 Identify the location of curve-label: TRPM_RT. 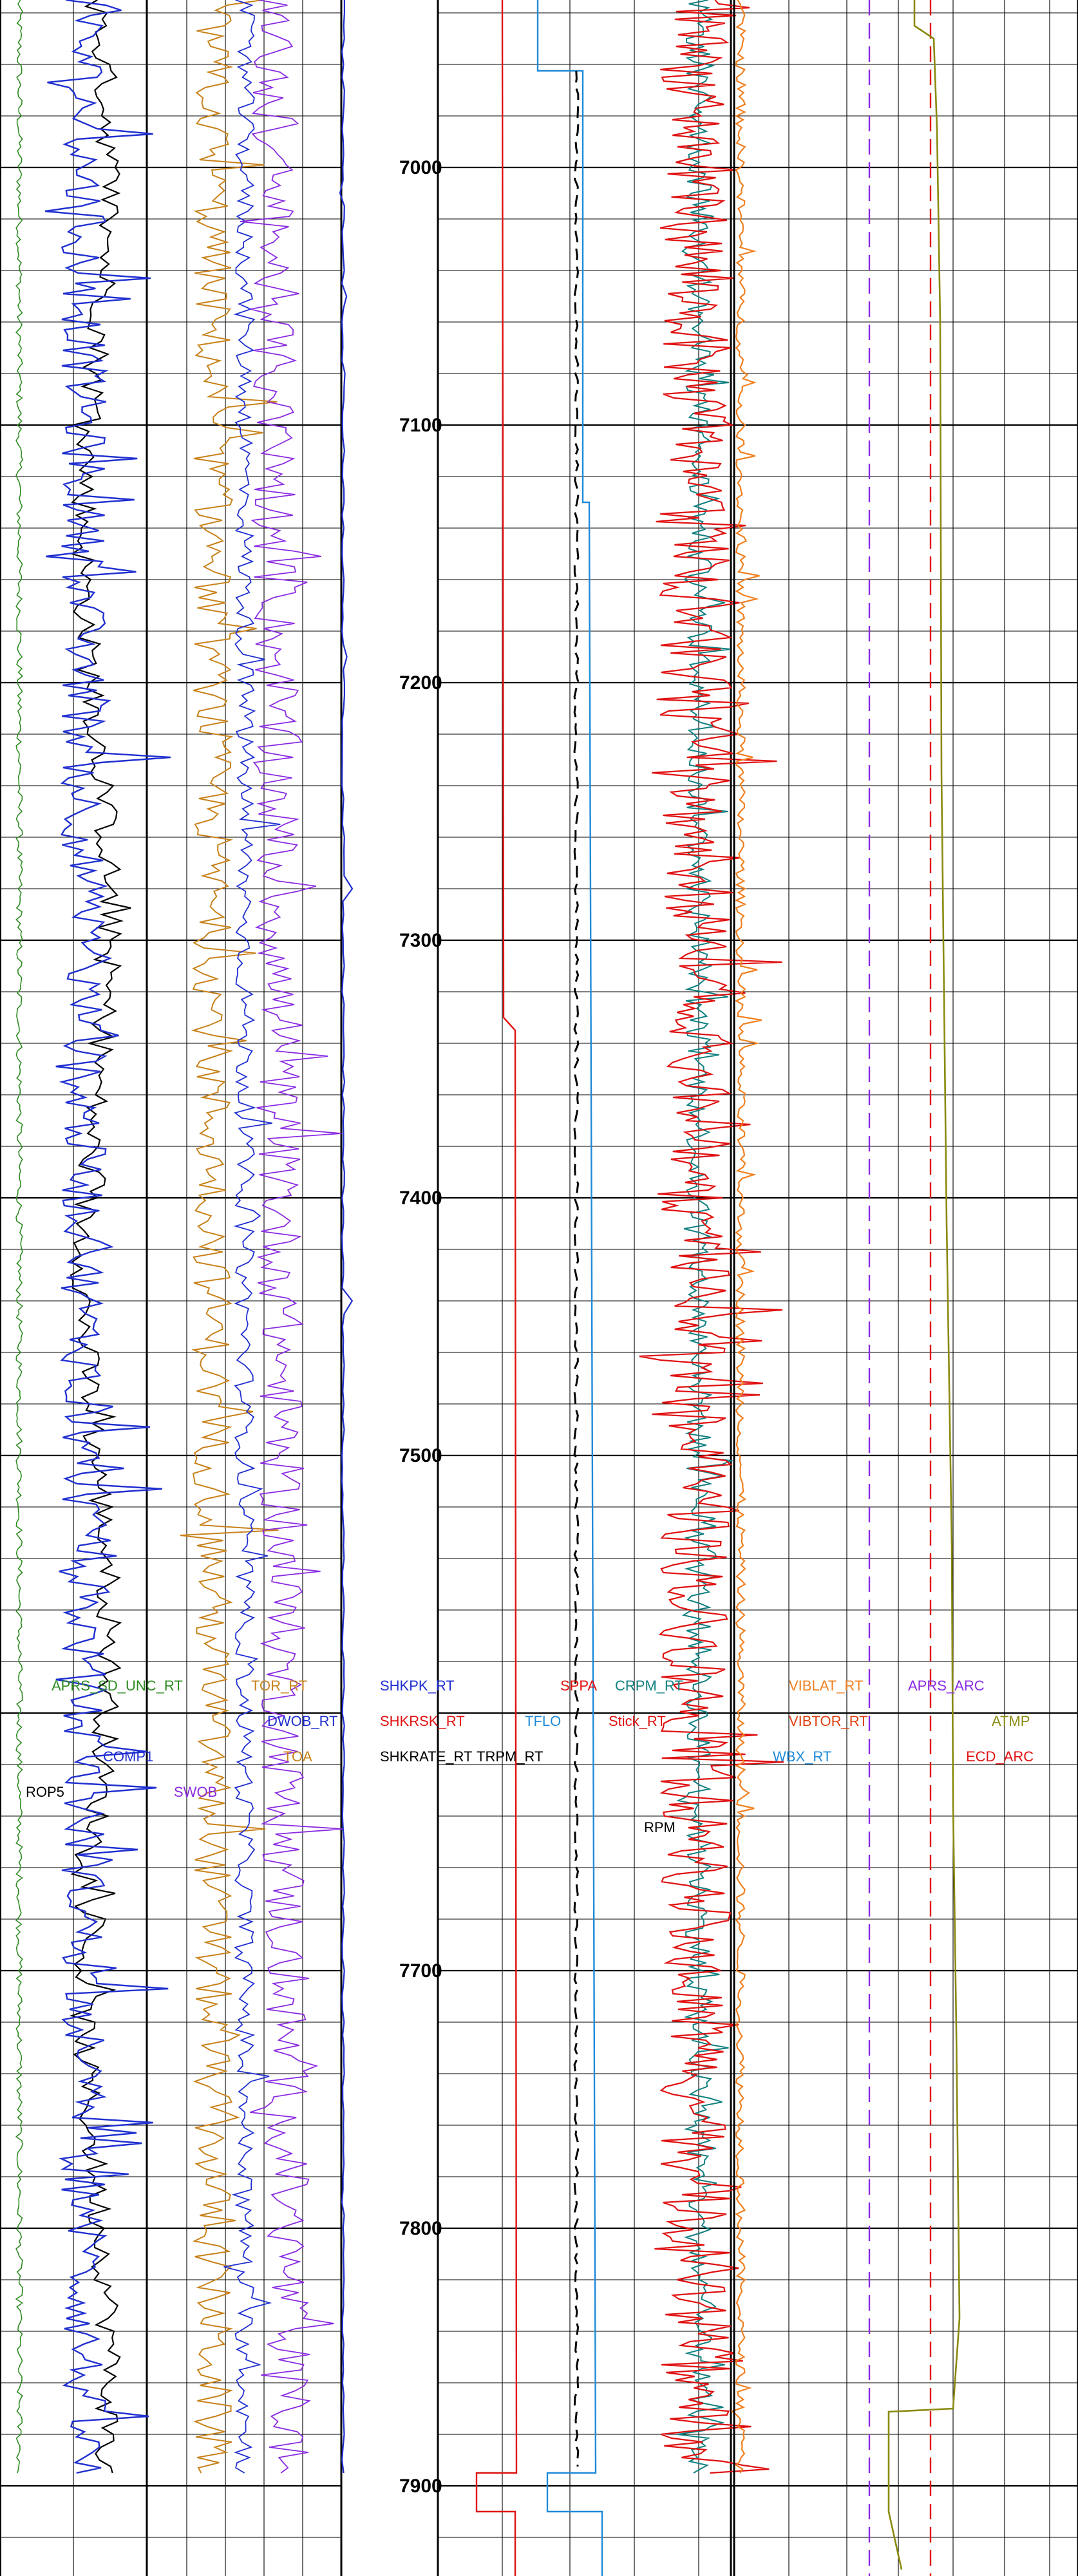
(511, 1756).